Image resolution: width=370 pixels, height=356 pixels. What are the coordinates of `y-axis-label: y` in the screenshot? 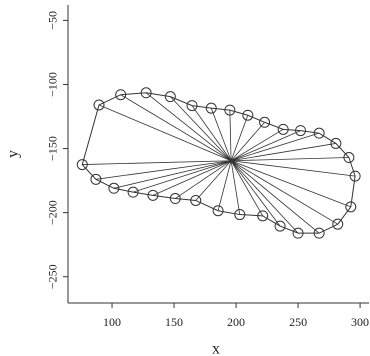 It's located at (13, 154).